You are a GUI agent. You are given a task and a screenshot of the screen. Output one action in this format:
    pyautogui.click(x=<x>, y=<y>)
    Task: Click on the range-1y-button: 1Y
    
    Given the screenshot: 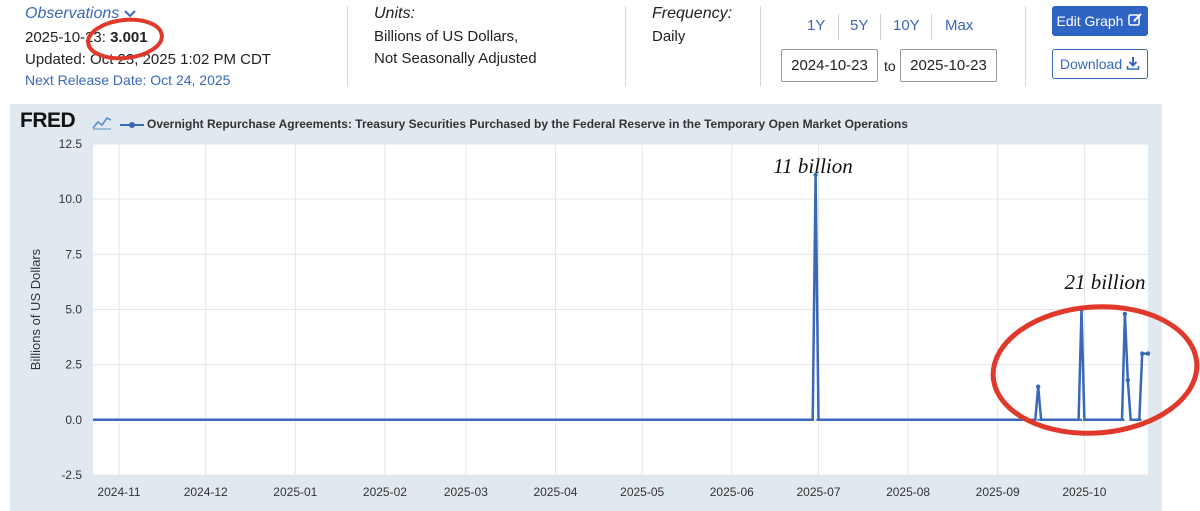 What is the action you would take?
    pyautogui.click(x=816, y=25)
    